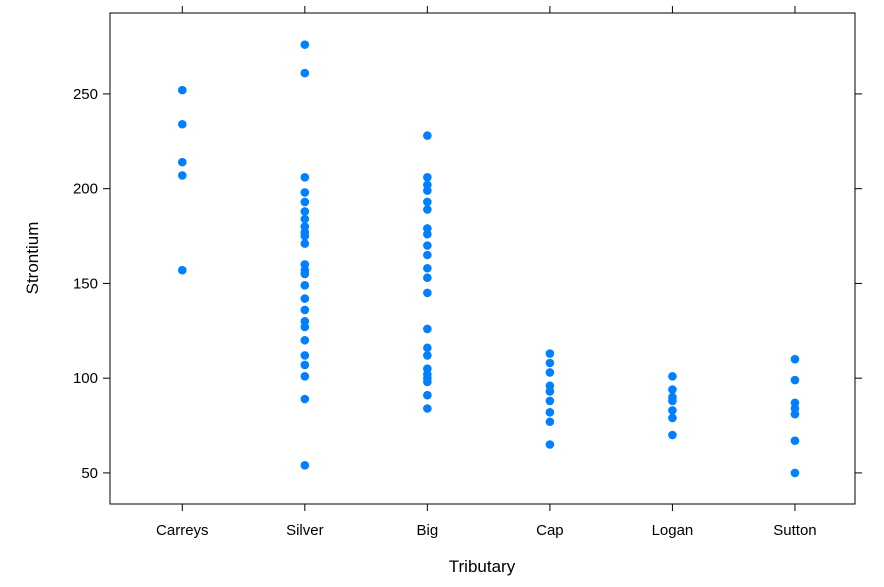 The height and width of the screenshot is (587, 884). I want to click on y-tick-label: 100, so click(85, 378).